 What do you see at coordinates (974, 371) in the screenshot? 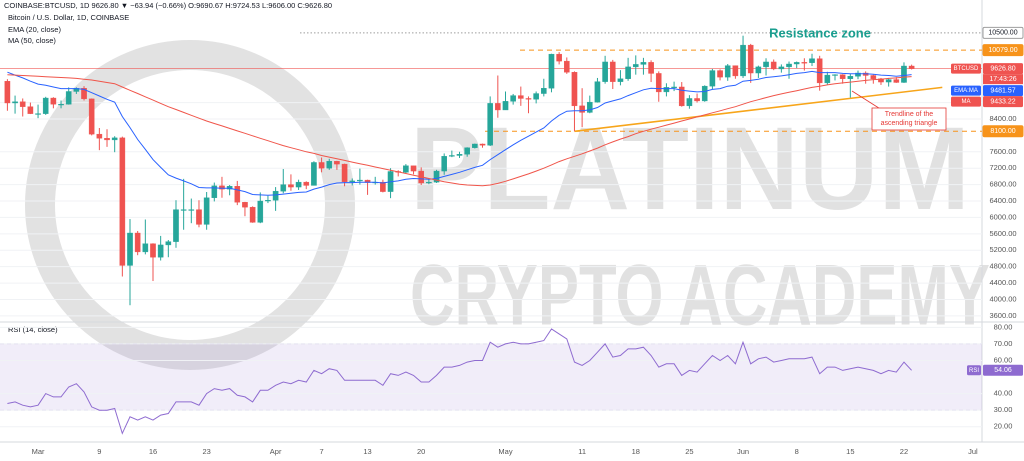
I see `badge-name: RSI` at bounding box center [974, 371].